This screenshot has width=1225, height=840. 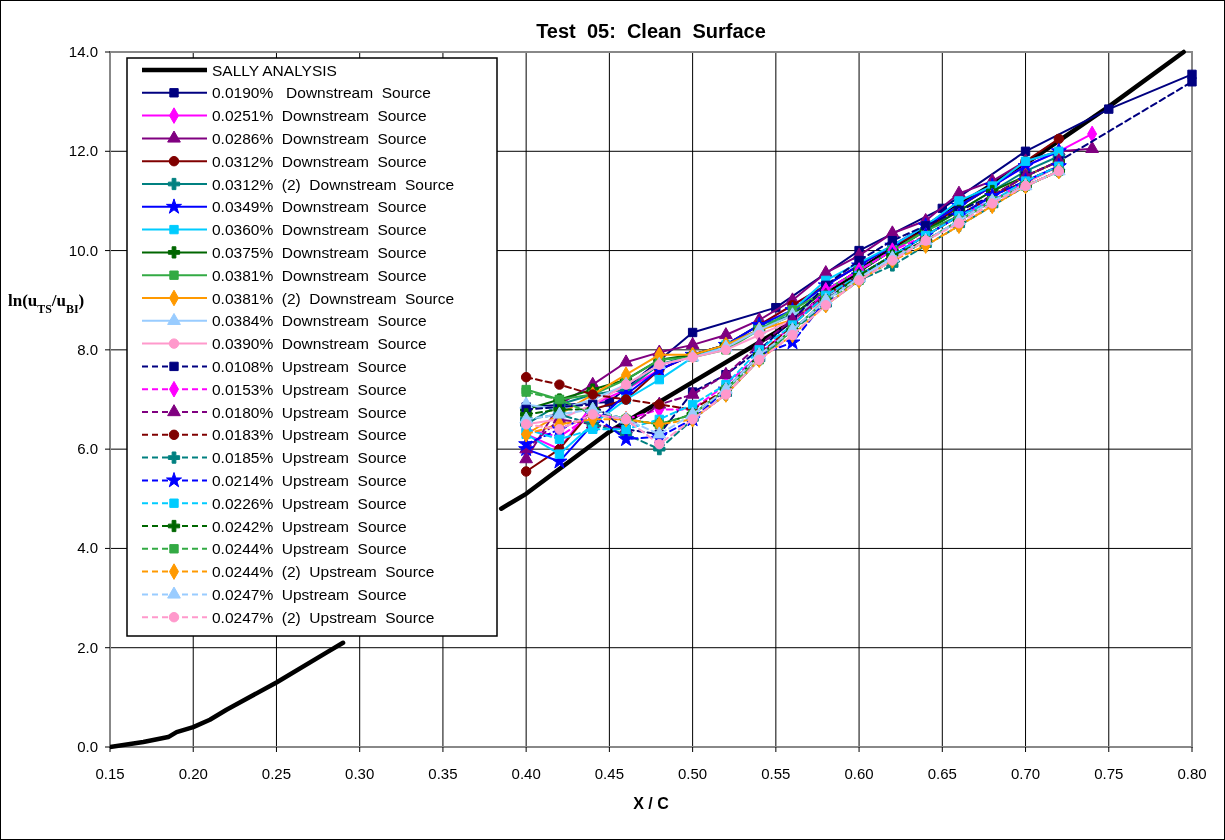 What do you see at coordinates (87, 746) in the screenshot?
I see `y-tick-label: 0.0` at bounding box center [87, 746].